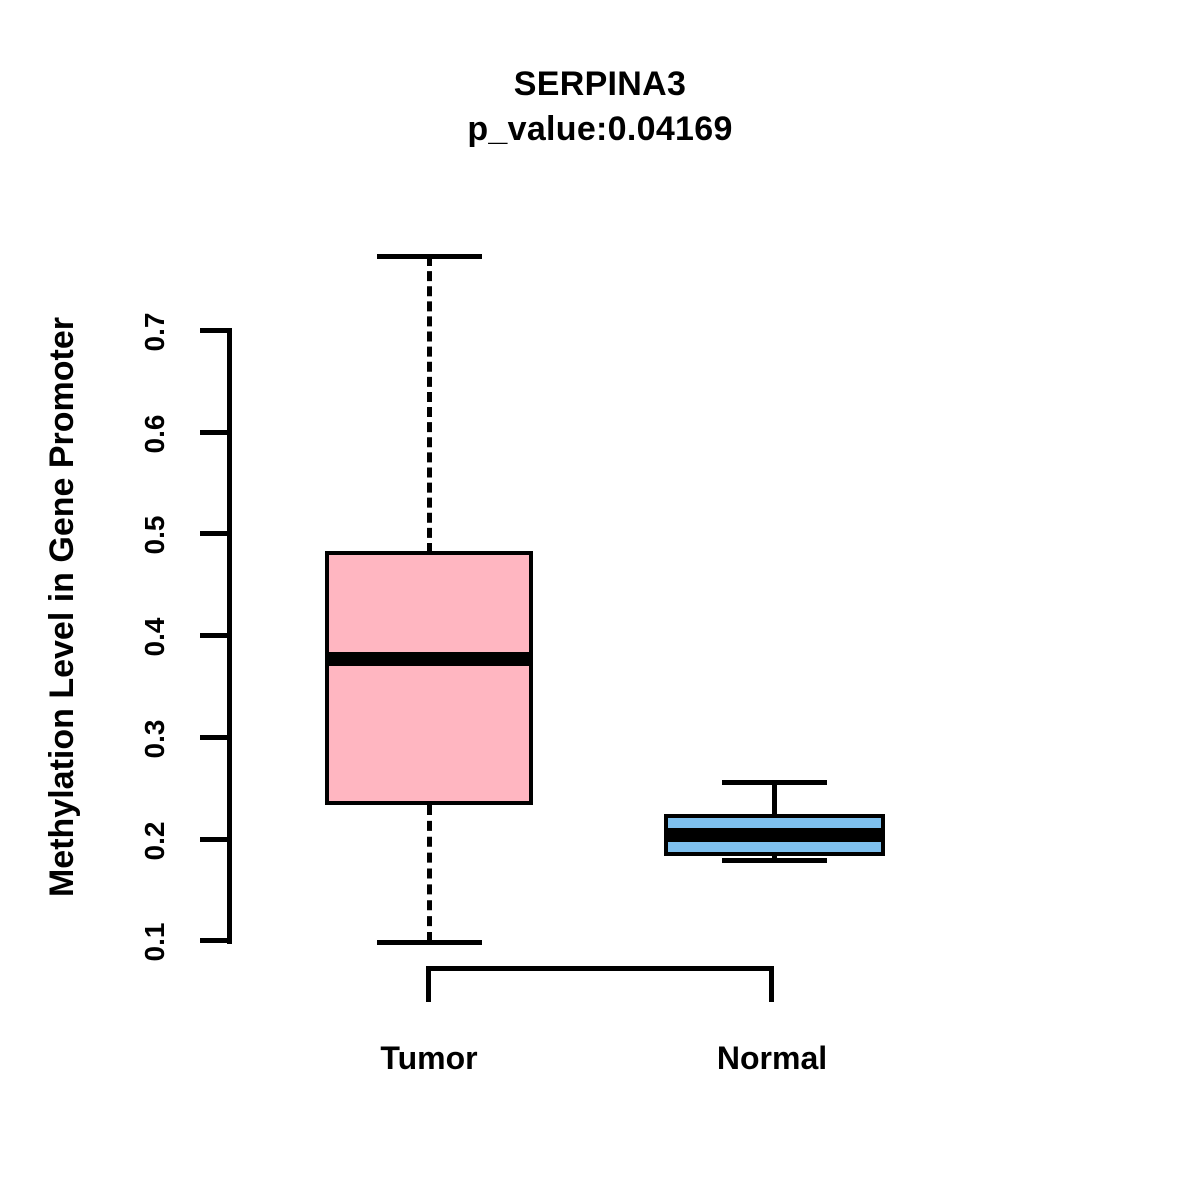 This screenshot has height=1200, width=1200. I want to click on tumor-upper-whisker, so click(429, 404).